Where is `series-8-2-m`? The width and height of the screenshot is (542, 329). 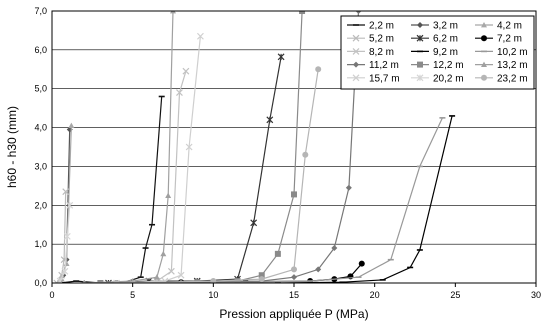
series-8-2-m is located at coordinates (159, 175).